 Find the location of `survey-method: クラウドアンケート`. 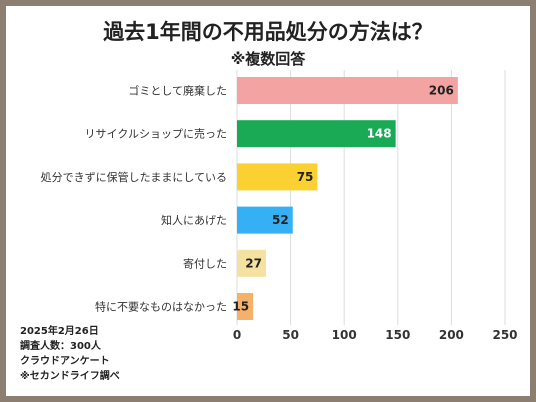

survey-method: クラウドアンケート is located at coordinates (65, 361).